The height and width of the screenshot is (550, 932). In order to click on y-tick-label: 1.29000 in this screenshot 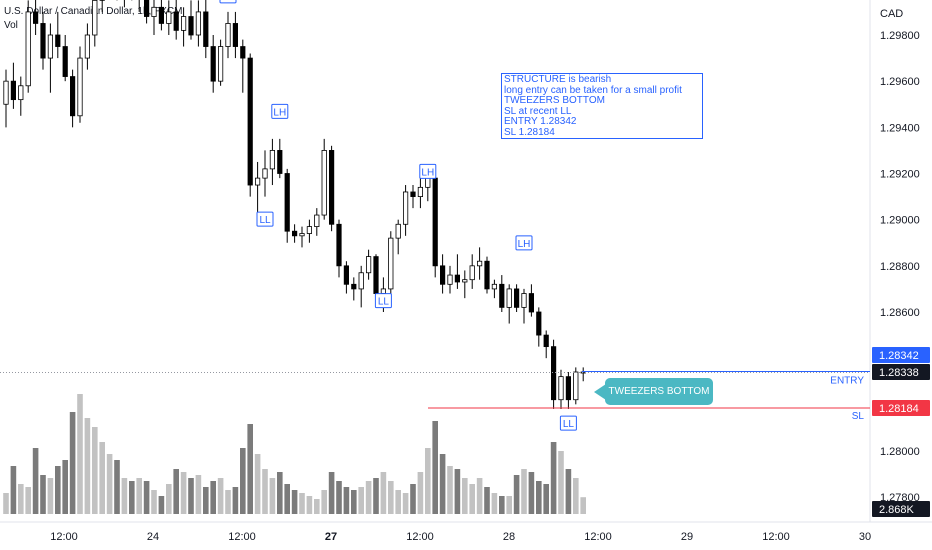, I will do `click(900, 221)`.